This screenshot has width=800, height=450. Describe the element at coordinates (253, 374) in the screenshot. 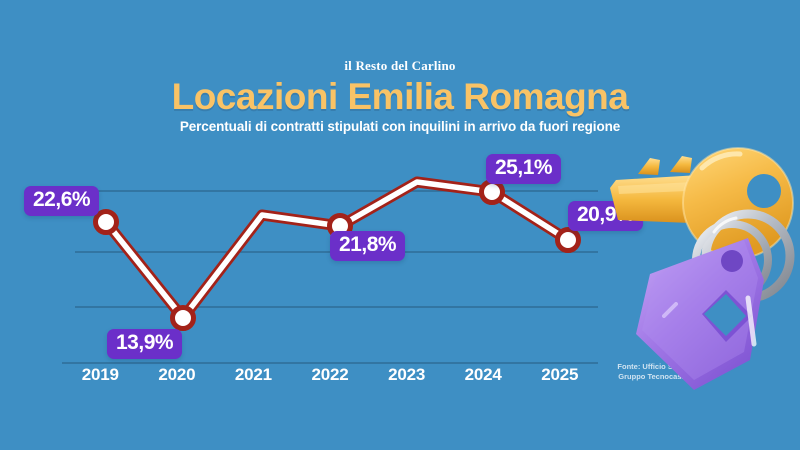

I see `x-tick-2021: 2021` at that location.